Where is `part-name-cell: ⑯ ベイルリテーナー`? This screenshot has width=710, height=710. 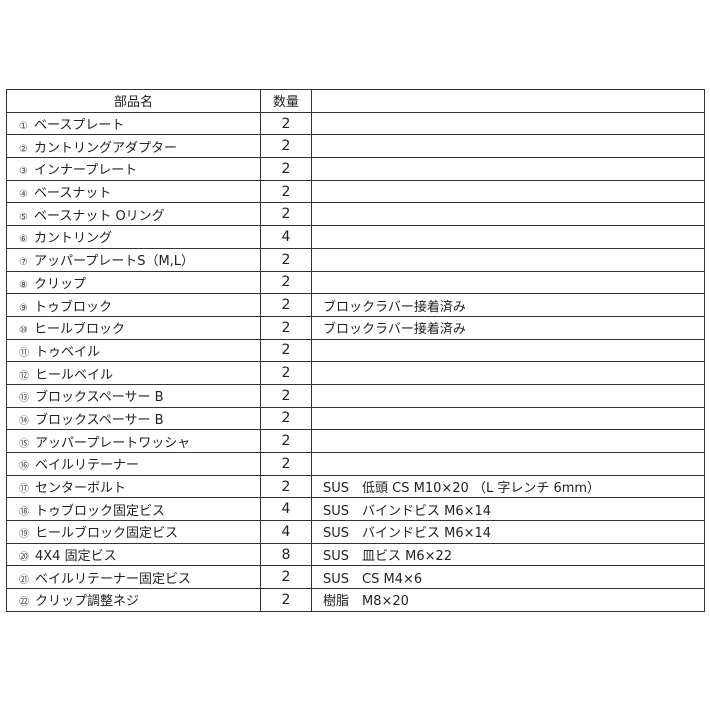
part-name-cell: ⑯ ベイルリテーナー is located at coordinates (133, 464).